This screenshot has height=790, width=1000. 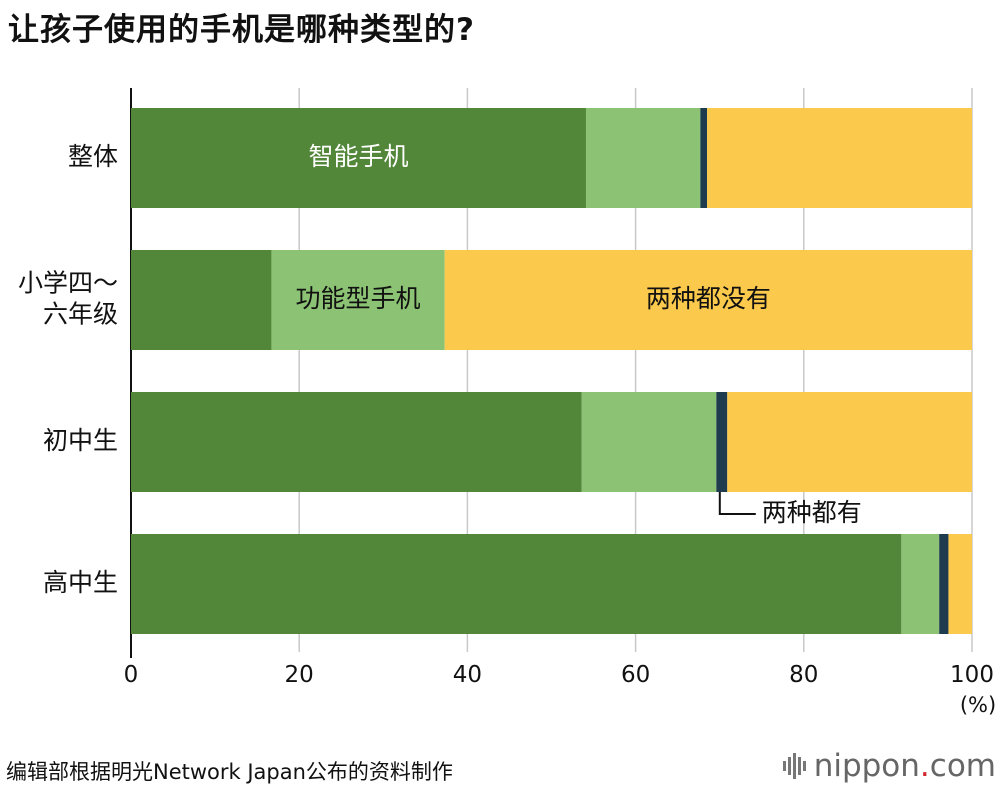 I want to click on series-label: 智能手机, so click(x=358, y=156).